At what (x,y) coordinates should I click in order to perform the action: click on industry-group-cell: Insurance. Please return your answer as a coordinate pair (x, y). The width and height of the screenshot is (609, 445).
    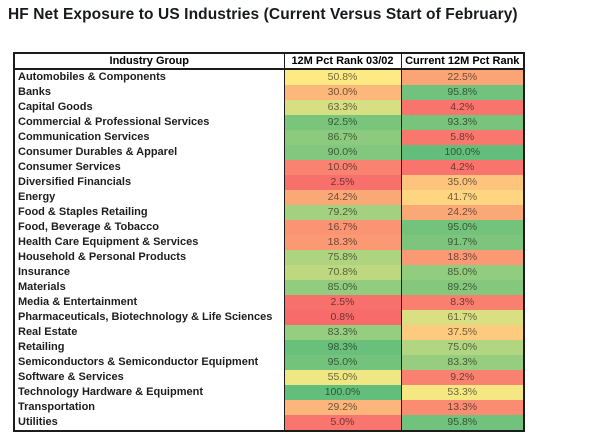
    Looking at the image, I should click on (149, 272).